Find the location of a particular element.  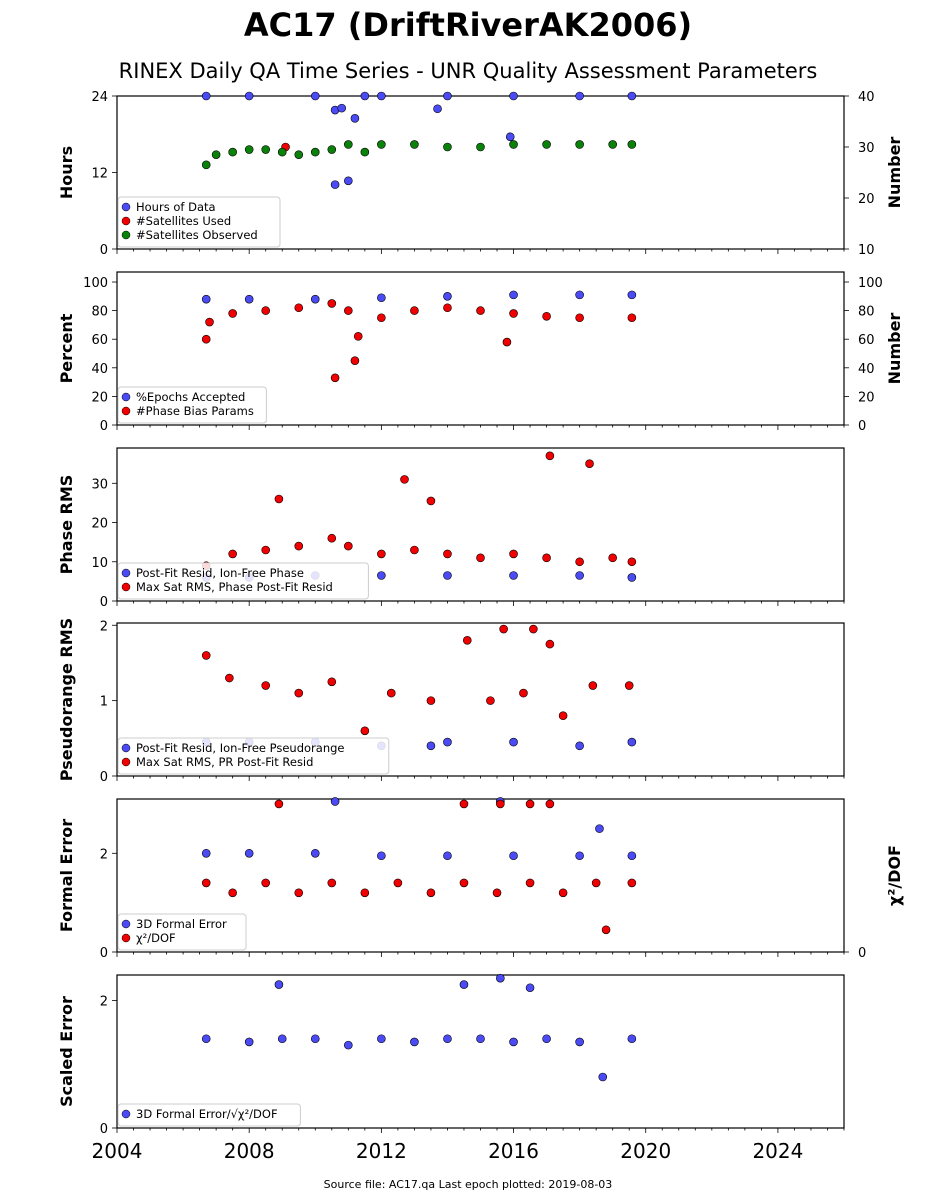

legend-box is located at coordinates (243, 581).